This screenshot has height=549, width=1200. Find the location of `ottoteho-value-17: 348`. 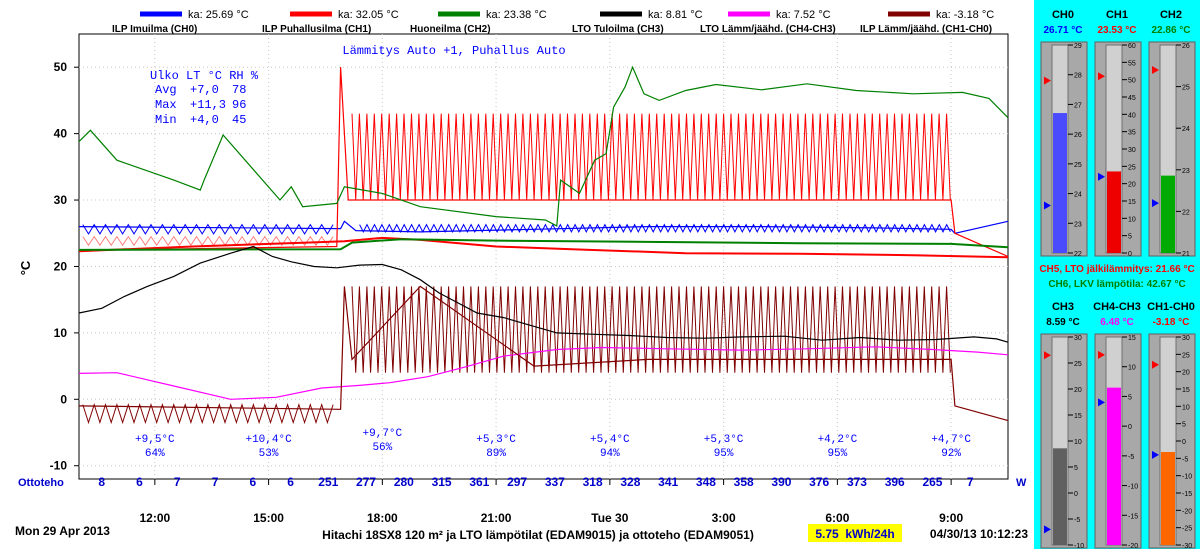

ottoteho-value-17: 348 is located at coordinates (706, 482).